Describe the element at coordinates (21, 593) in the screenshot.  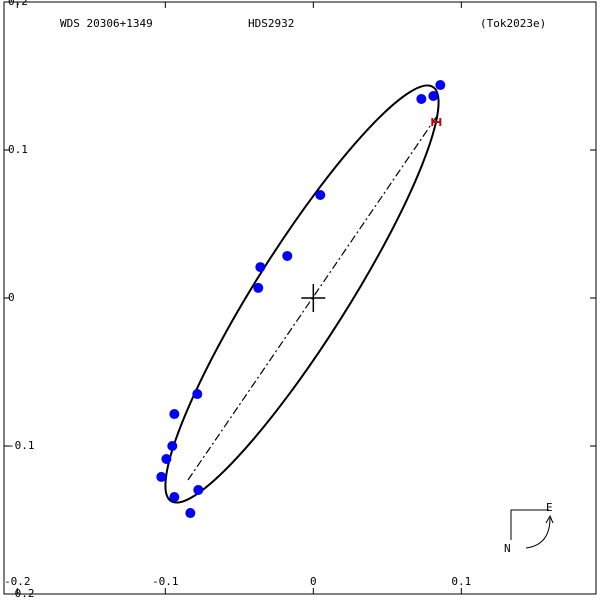
I see `y-tick-label: -0.2` at that location.